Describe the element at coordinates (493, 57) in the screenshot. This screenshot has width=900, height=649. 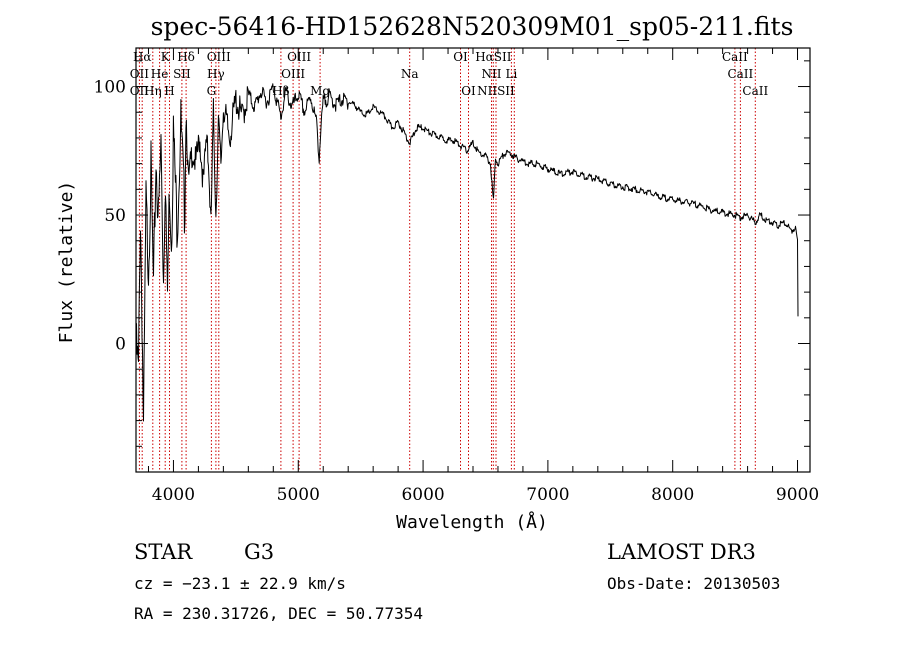
I see `spectral-line-label: HαSII` at that location.